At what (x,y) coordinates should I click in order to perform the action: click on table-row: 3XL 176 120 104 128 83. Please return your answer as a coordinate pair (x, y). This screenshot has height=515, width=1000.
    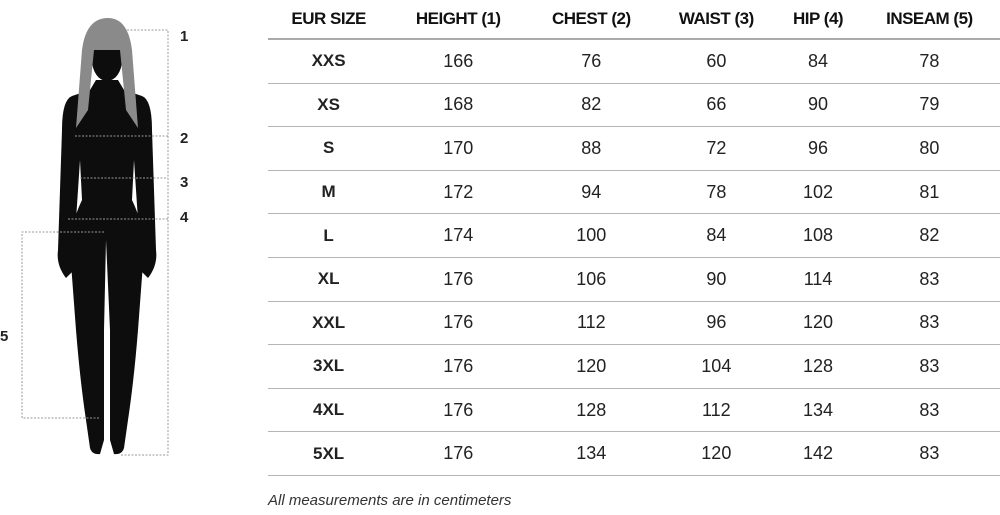
    Looking at the image, I should click on (634, 366).